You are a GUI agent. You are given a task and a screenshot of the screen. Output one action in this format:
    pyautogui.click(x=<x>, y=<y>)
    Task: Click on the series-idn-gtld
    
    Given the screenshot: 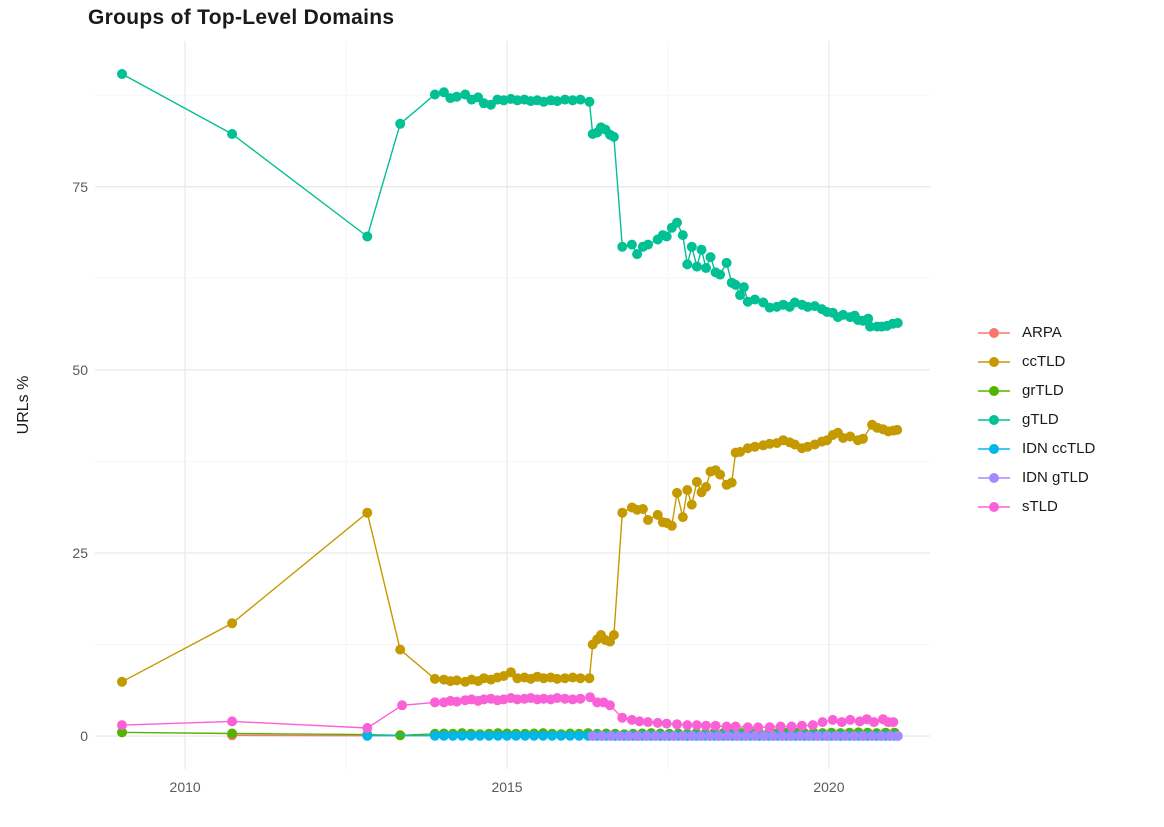 What is the action you would take?
    pyautogui.click(x=745, y=736)
    